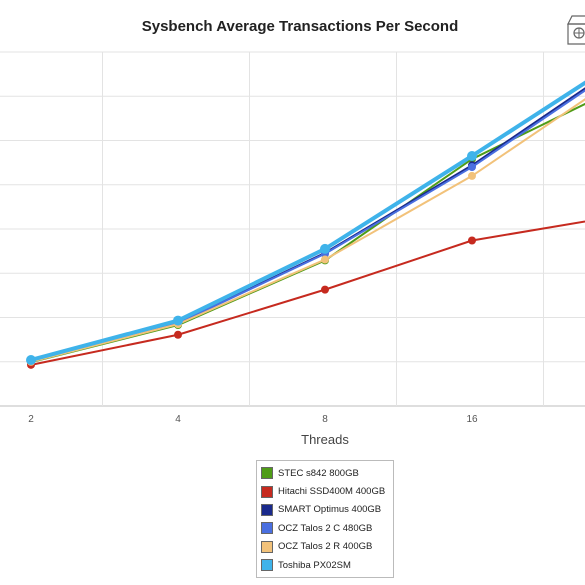 The image size is (585, 585). I want to click on legend-item: OCZ Talos 2 R 400GB, so click(327, 547).